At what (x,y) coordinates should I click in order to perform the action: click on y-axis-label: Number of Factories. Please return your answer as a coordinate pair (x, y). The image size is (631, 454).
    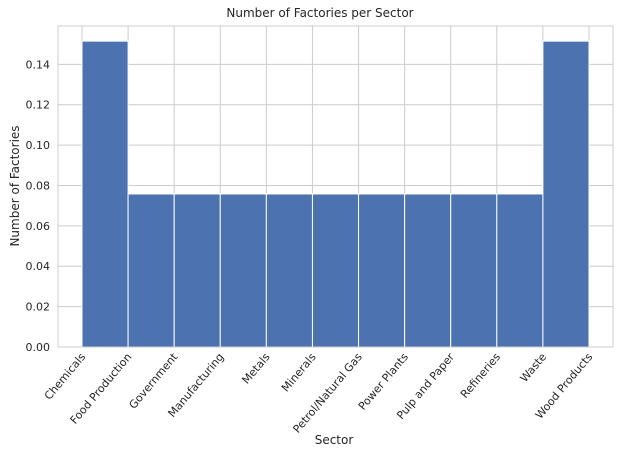
    Looking at the image, I should click on (15, 185).